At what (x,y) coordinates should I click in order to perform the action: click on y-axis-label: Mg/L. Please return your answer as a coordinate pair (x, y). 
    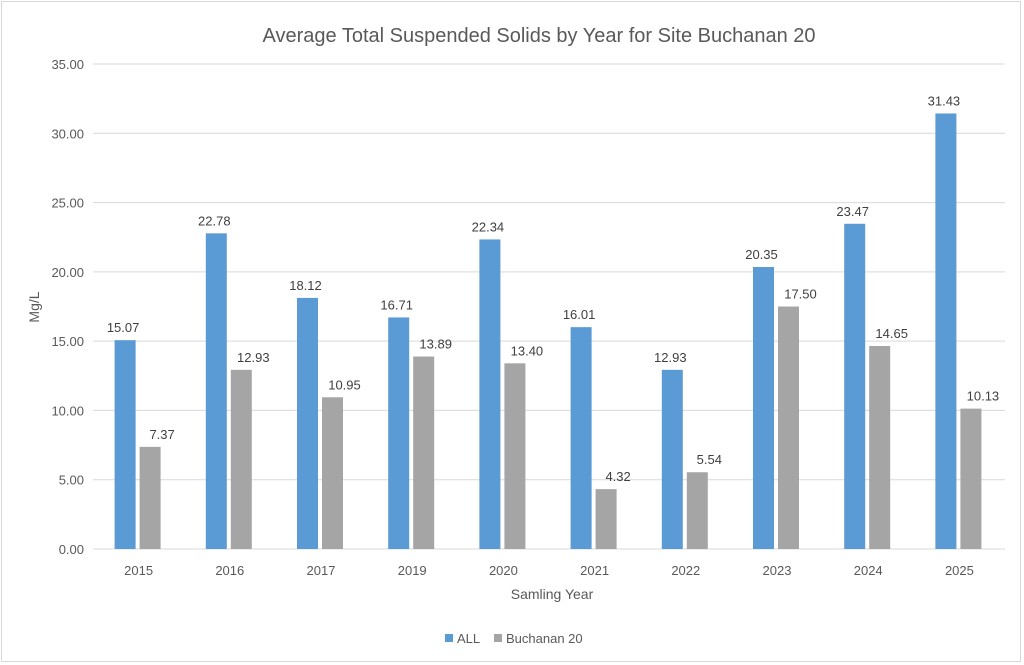
    Looking at the image, I should click on (34, 306).